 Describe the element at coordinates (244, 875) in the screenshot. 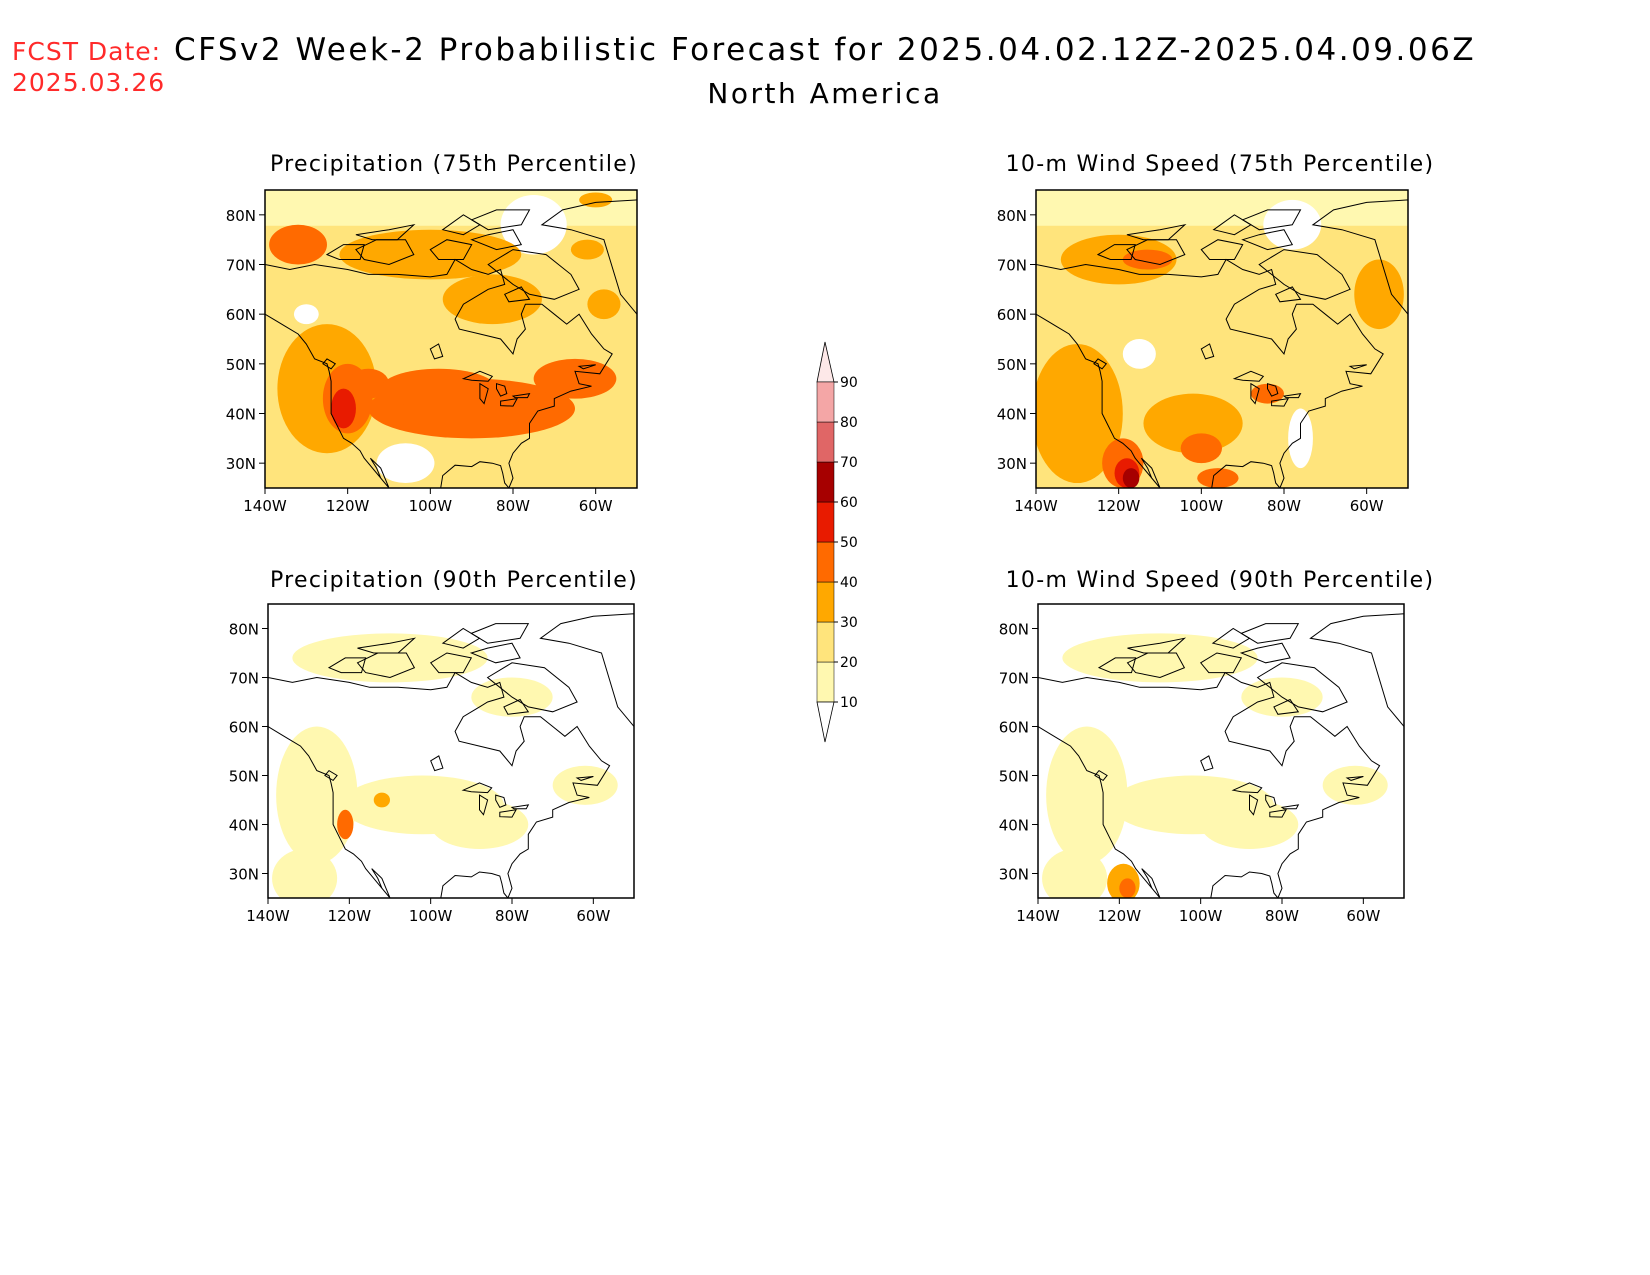

I see `lat-tick-label: 30N` at that location.